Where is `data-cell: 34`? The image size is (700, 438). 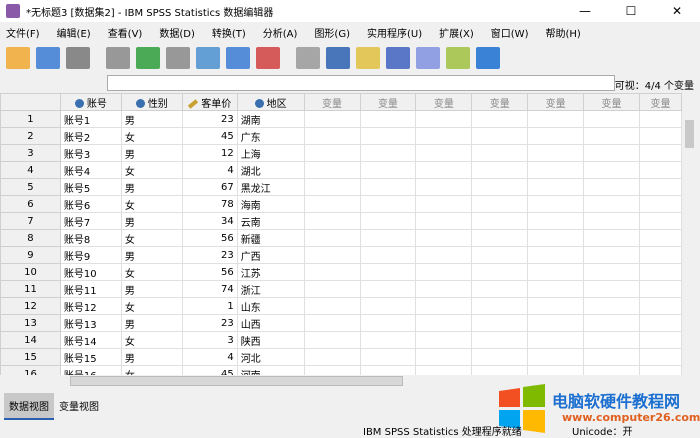
data-cell: 34 is located at coordinates (209, 221).